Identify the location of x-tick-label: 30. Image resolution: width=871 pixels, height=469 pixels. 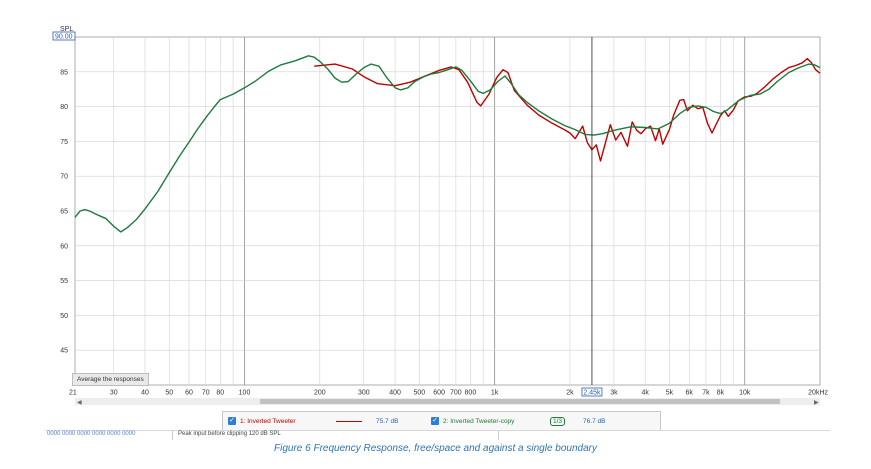
(114, 393).